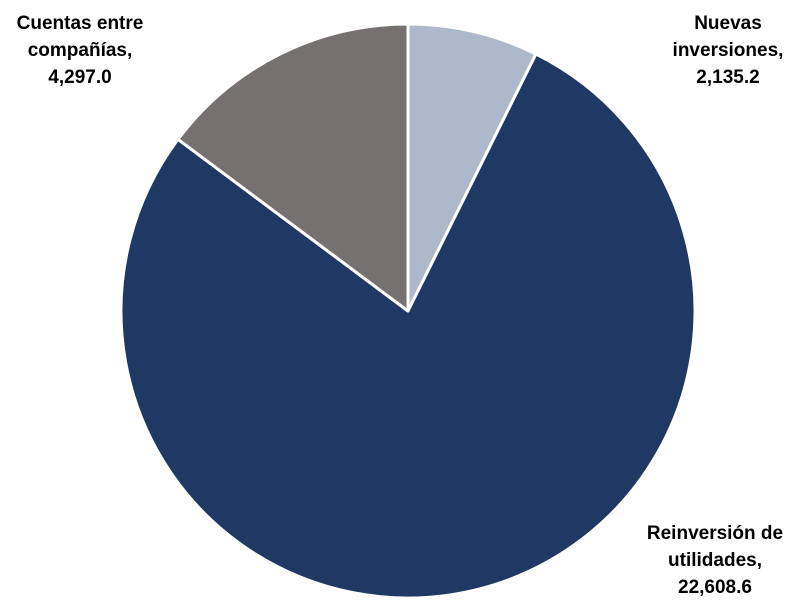 Image resolution: width=812 pixels, height=613 pixels. I want to click on slice-value-label: 22,608.6, so click(715, 587).